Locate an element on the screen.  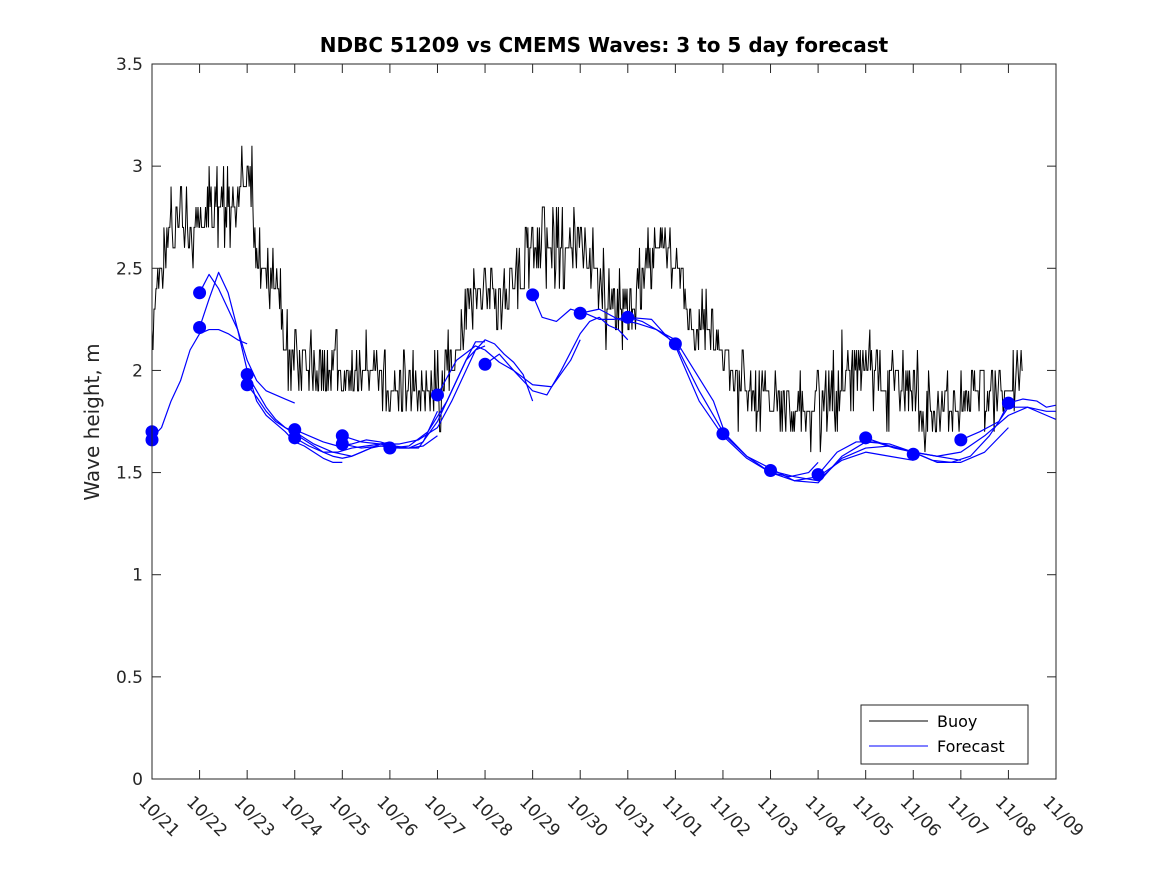
x-tick-label: 10/23 is located at coordinates (254, 816).